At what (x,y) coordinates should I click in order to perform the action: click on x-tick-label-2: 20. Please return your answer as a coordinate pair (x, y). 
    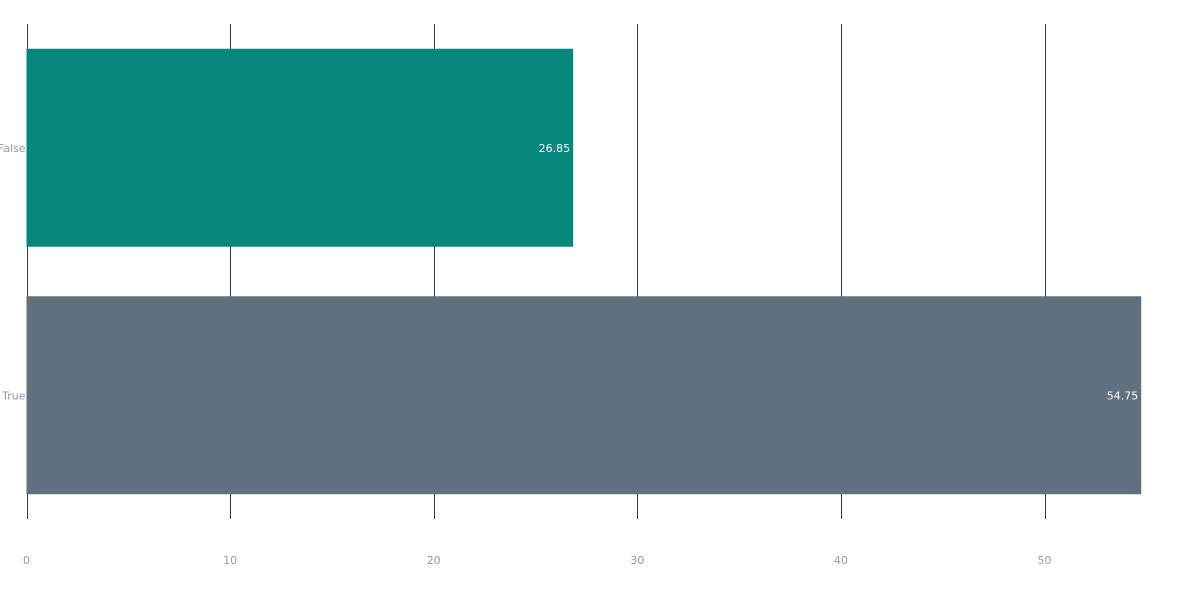
    Looking at the image, I should click on (434, 560).